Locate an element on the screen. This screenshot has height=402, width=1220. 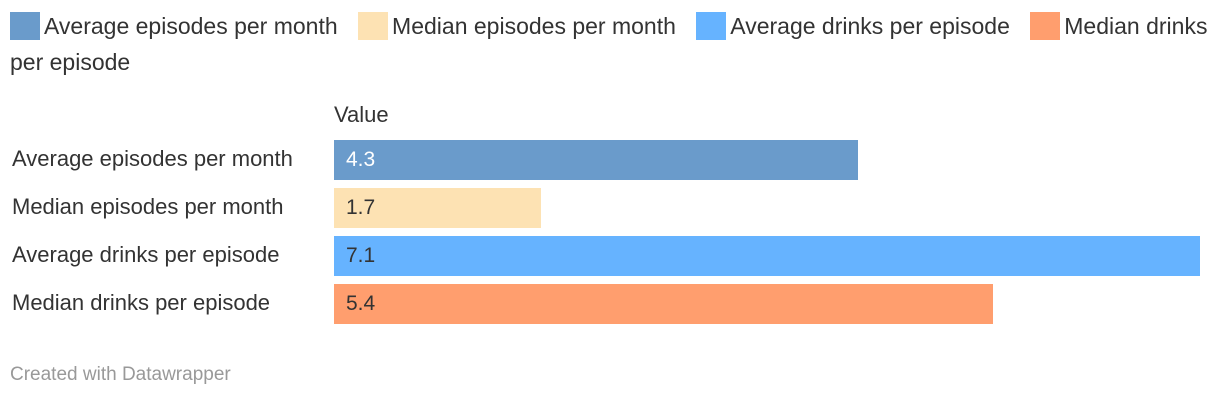
bar-value-label: 7.1 is located at coordinates (361, 255).